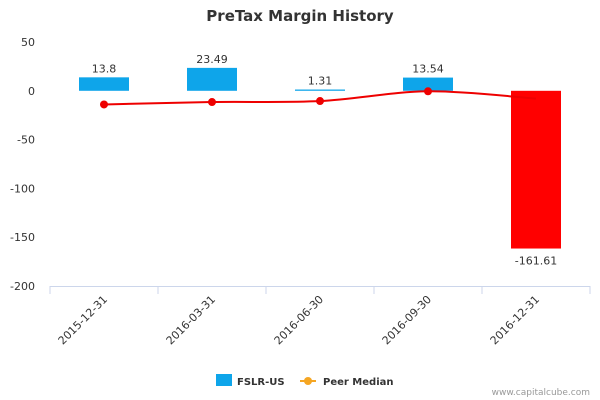 The height and width of the screenshot is (400, 600). Describe the element at coordinates (266, 98) in the screenshot. I see `peer-median-points` at that location.